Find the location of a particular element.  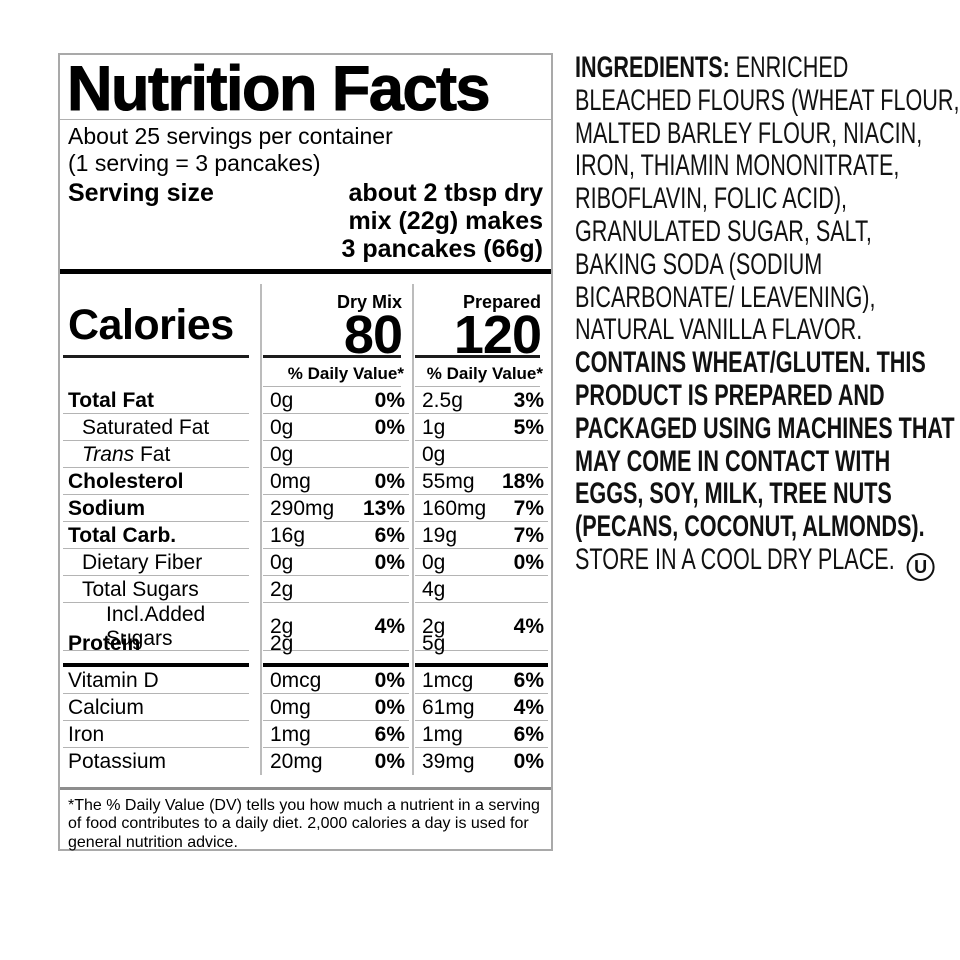

prepared-cell: 55mg 18% is located at coordinates (481, 481).